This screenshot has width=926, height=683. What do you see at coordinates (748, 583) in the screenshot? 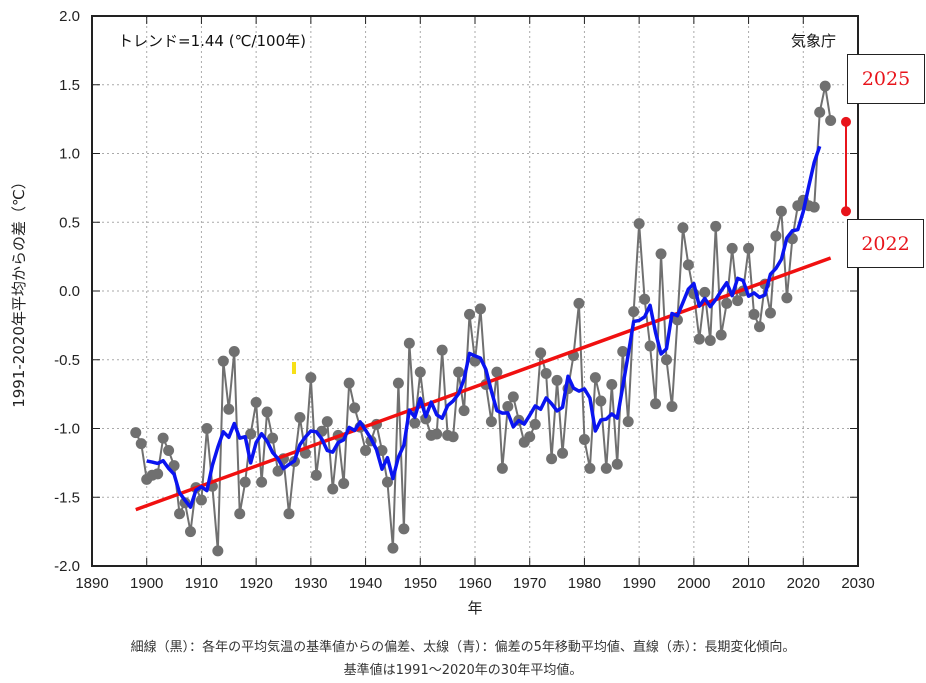
I see `x-tick-label: 2010` at bounding box center [748, 583].